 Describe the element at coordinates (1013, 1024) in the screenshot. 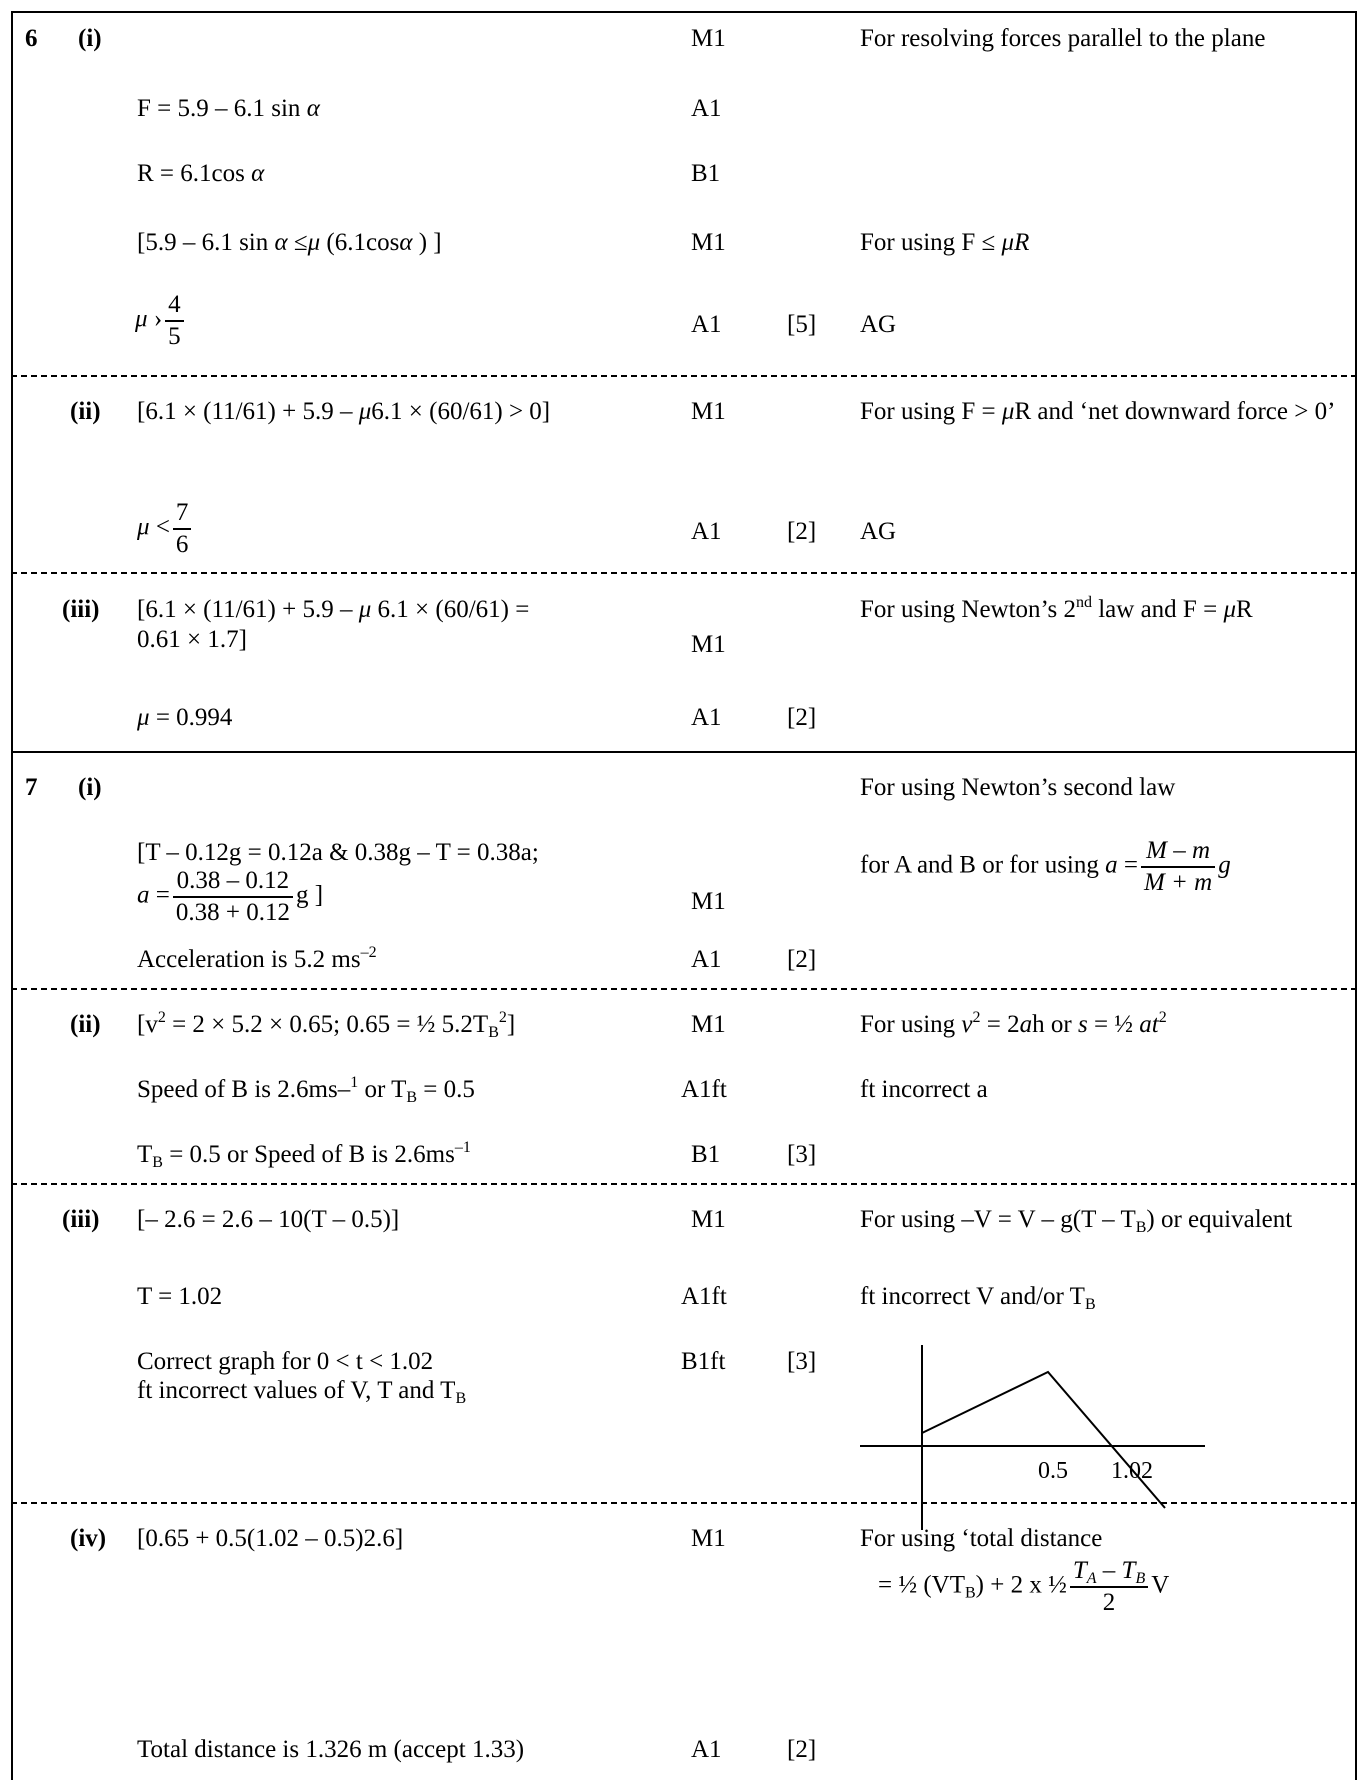

I see `guidance-note: For using v2 = 2ah or s = ½ at2` at that location.